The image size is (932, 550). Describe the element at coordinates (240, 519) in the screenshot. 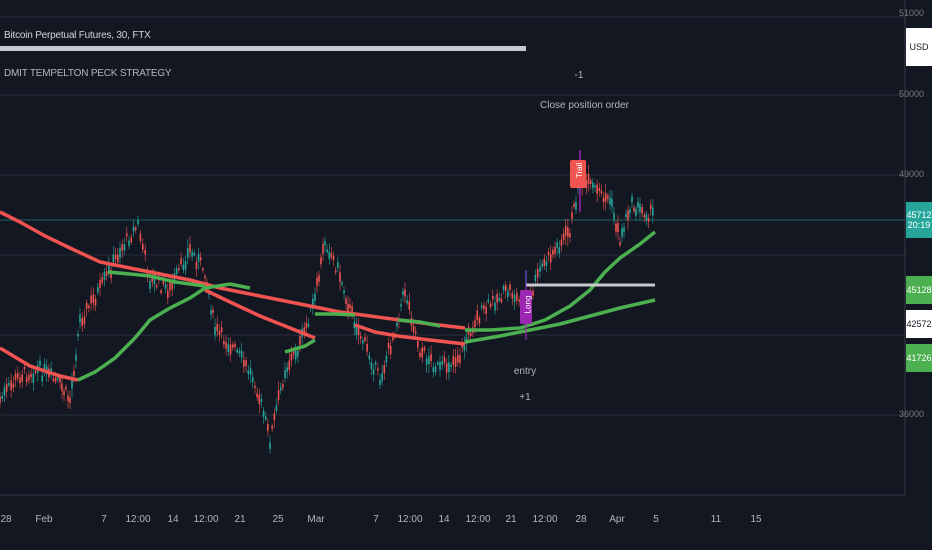

I see `time-tick: 21` at that location.